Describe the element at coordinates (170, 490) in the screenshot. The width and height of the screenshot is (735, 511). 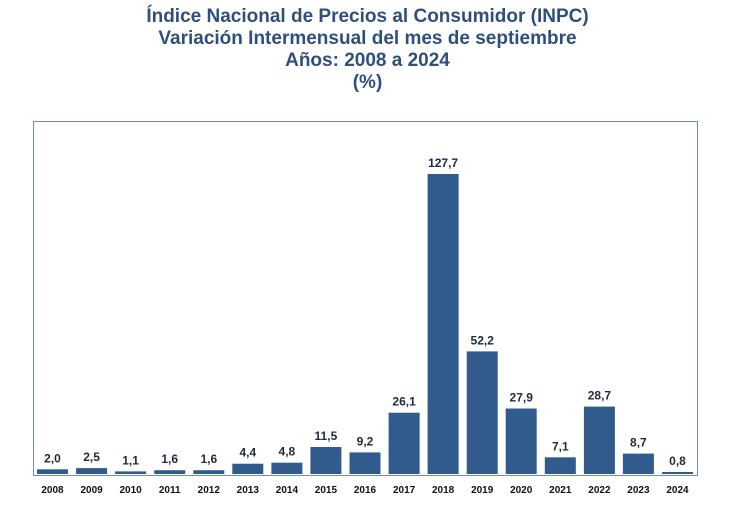
I see `x-tick-2011: 2011` at that location.